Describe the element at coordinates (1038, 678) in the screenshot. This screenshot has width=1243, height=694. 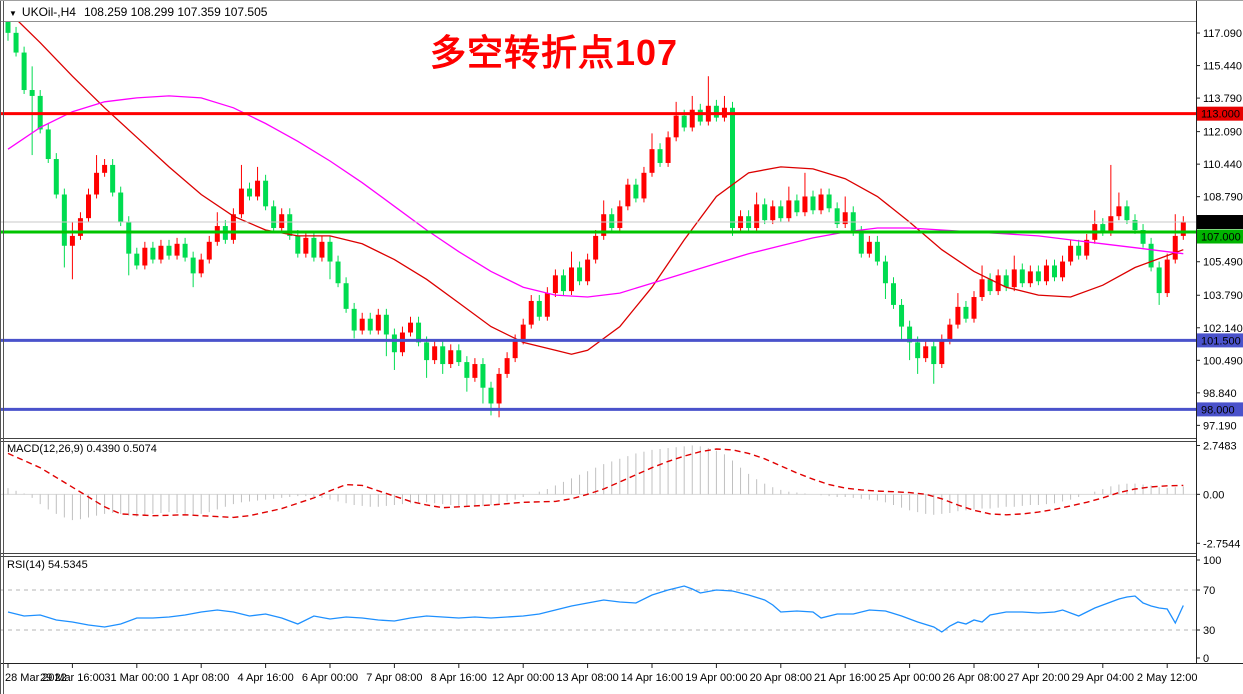
I see `time-tick-label: 27 Apr 20:00` at that location.